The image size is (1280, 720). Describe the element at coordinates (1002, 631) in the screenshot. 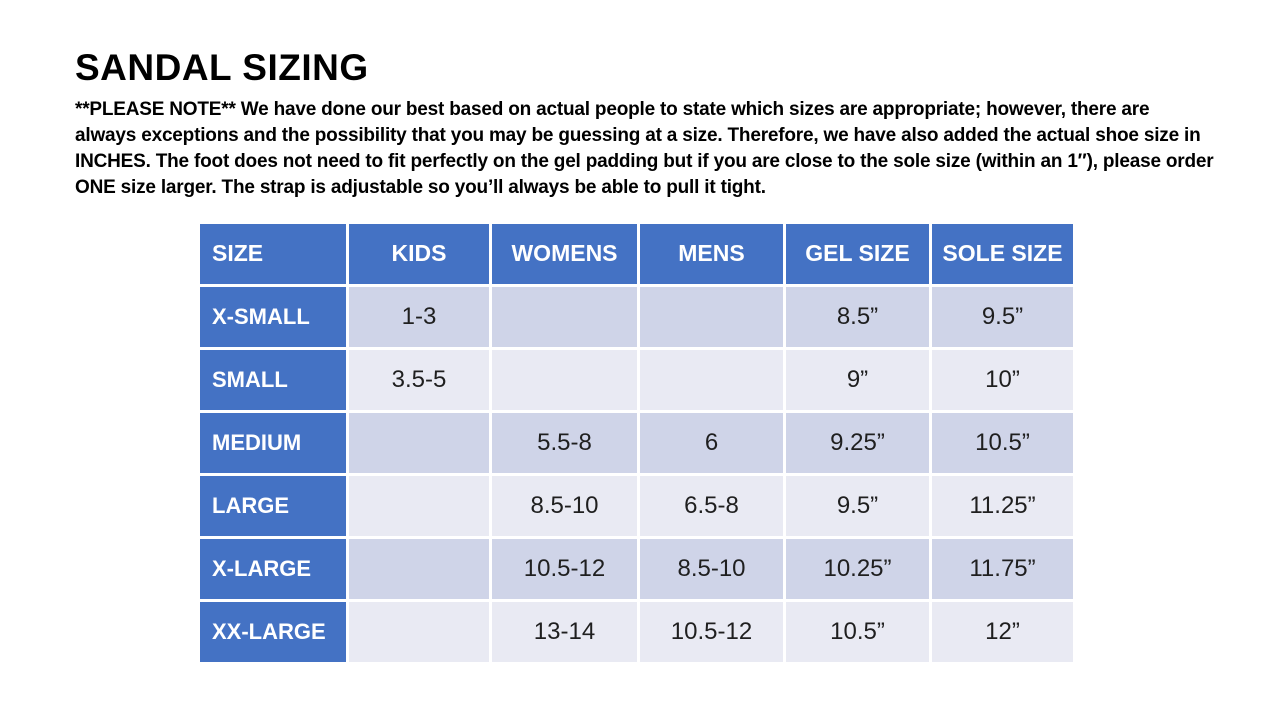

I see `cell-sole-size: 12”` at that location.